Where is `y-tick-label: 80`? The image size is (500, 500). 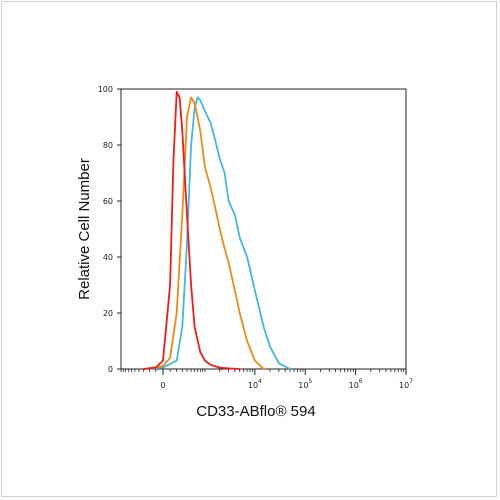
y-tick-label: 80 is located at coordinates (108, 145).